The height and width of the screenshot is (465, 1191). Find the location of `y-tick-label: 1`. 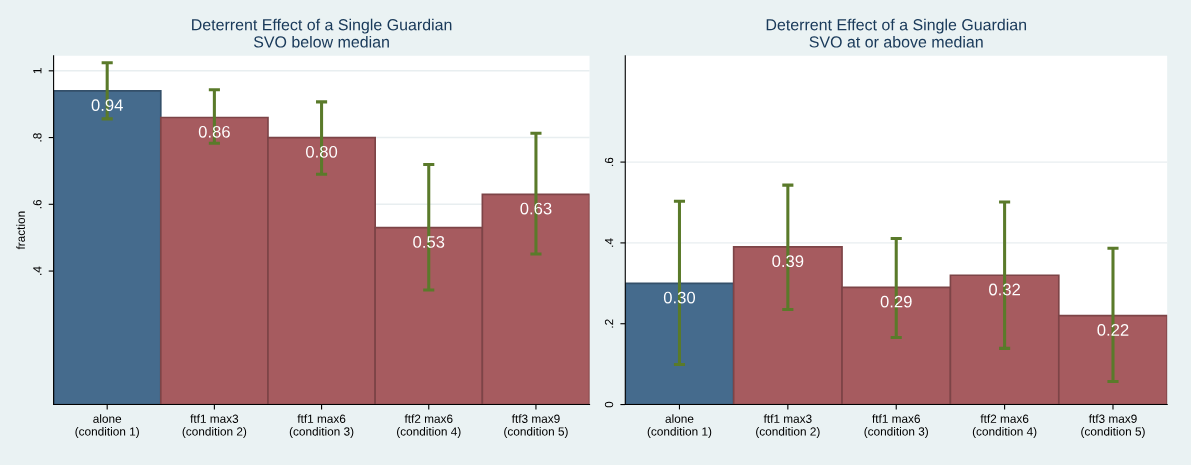

y-tick-label: 1 is located at coordinates (37, 71).